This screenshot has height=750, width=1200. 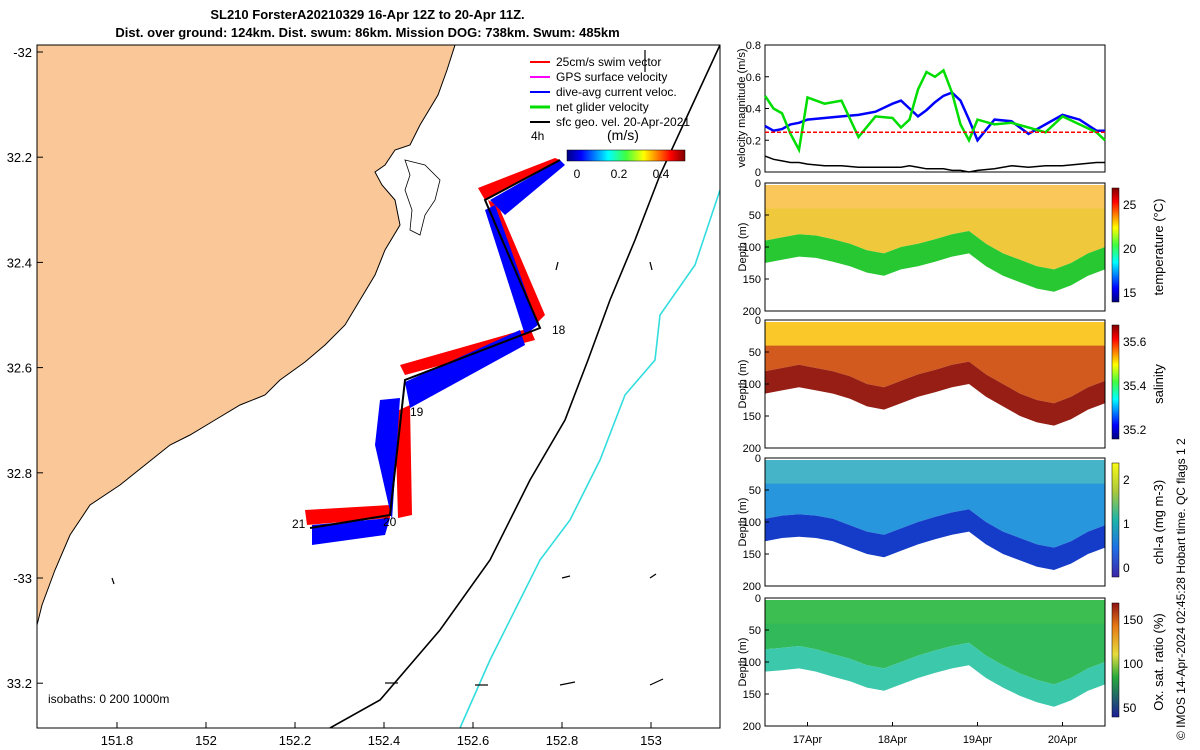 I want to click on velocity-axes-frame, so click(x=935, y=108).